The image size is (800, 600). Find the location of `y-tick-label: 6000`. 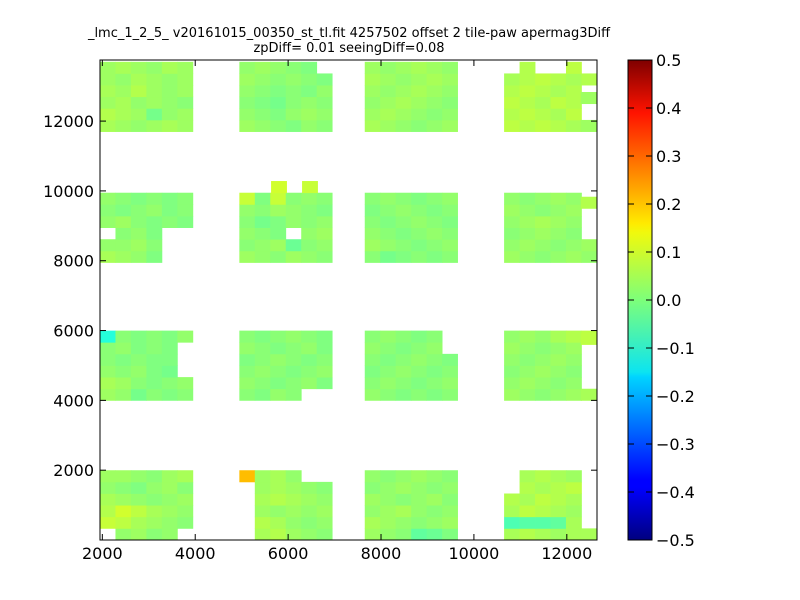

y-tick-label: 6000 is located at coordinates (73, 331).